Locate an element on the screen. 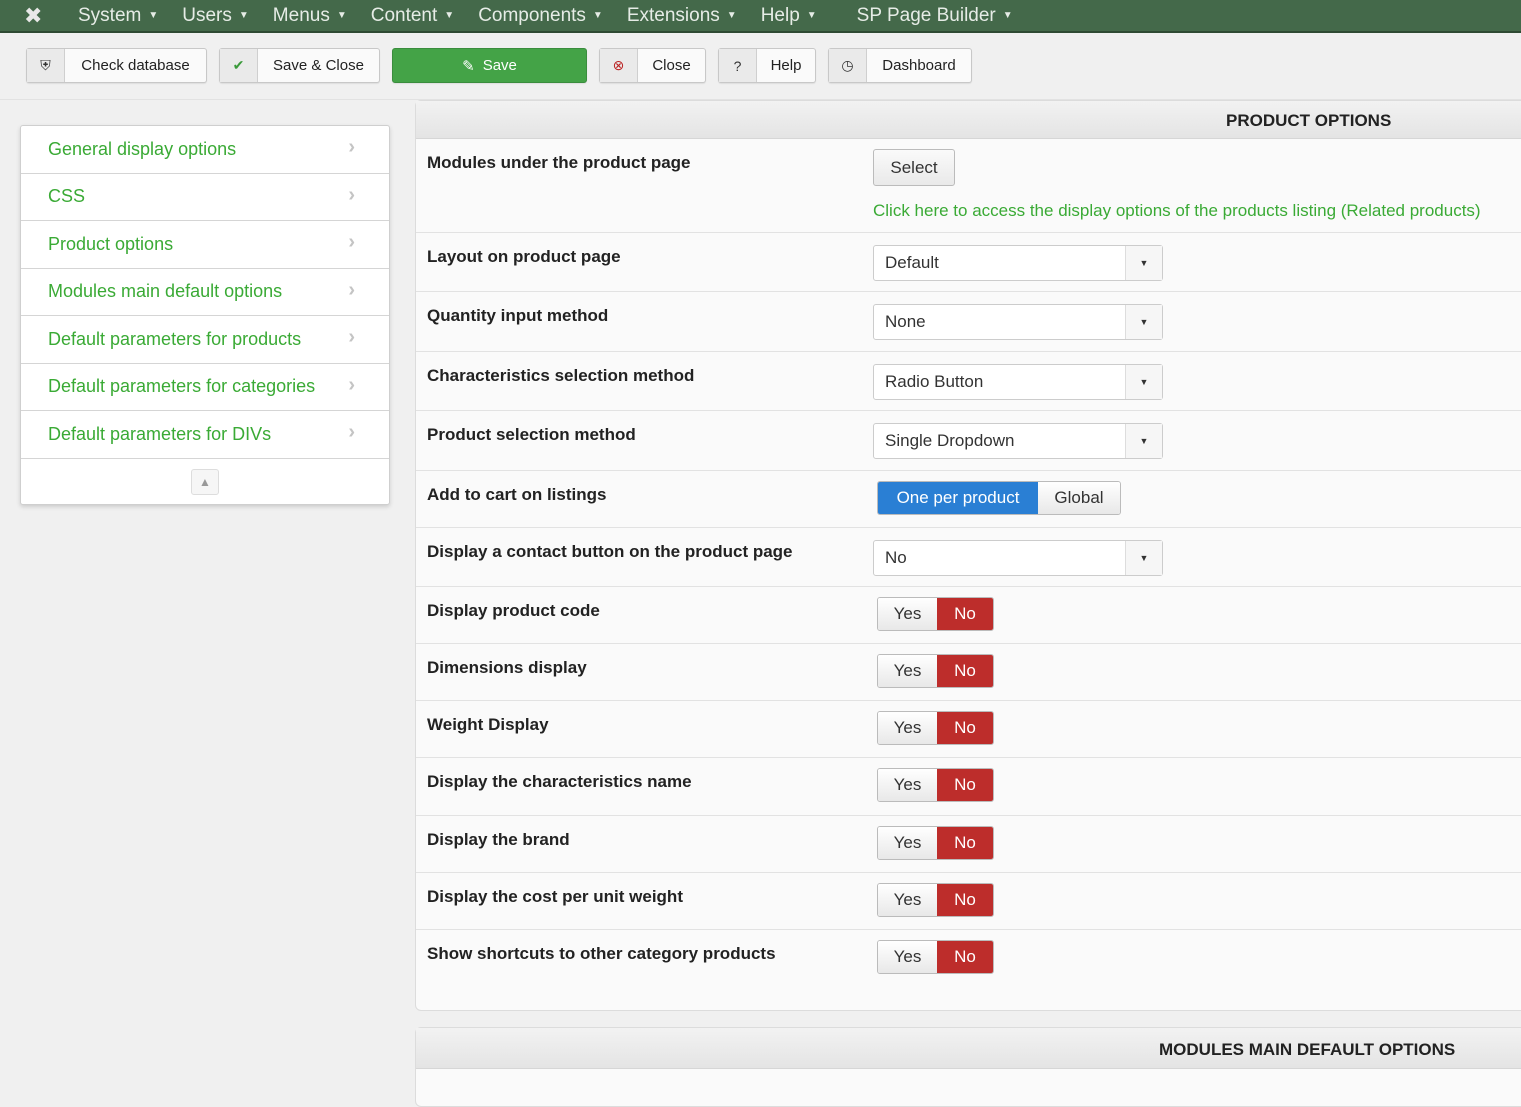 This screenshot has height=1107, width=1521. nav-menu-label: Components is located at coordinates (532, 15).